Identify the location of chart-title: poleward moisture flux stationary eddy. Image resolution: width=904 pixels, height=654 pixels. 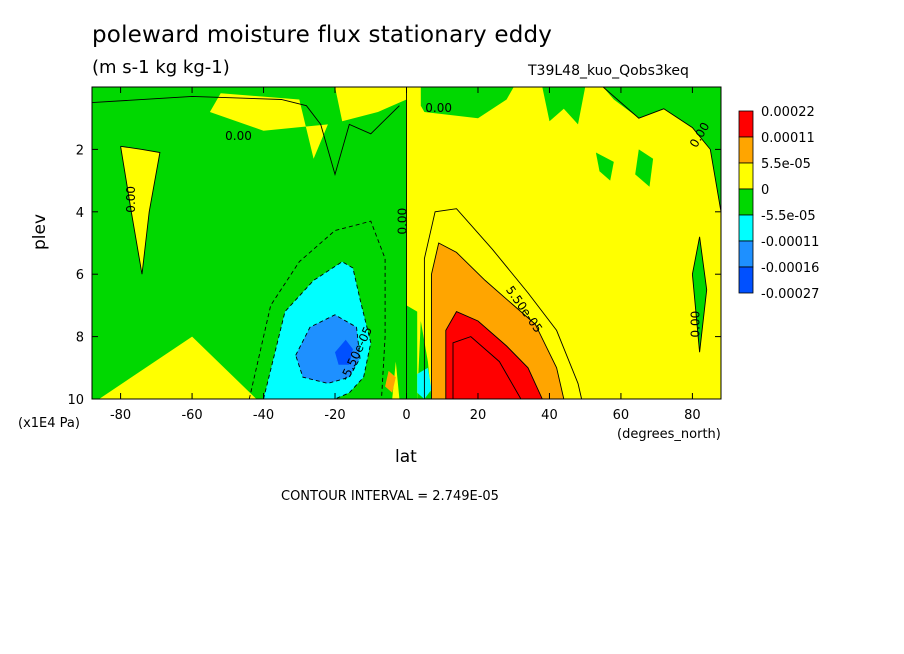
(322, 35).